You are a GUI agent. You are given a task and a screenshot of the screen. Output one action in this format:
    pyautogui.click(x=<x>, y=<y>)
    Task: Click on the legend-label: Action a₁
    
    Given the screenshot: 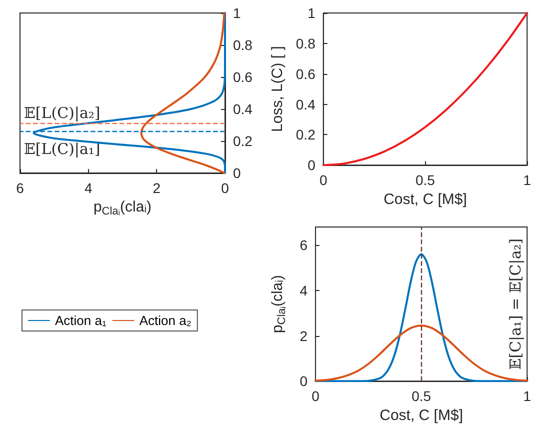 What is the action you would take?
    pyautogui.click(x=81, y=320)
    